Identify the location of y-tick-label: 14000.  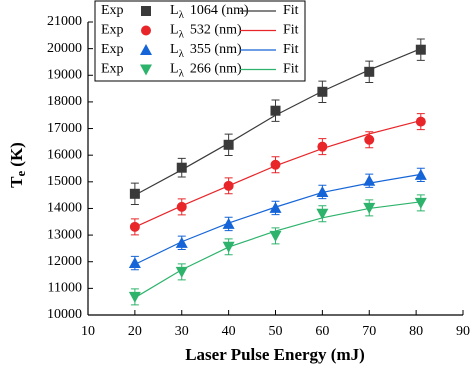
(64, 208).